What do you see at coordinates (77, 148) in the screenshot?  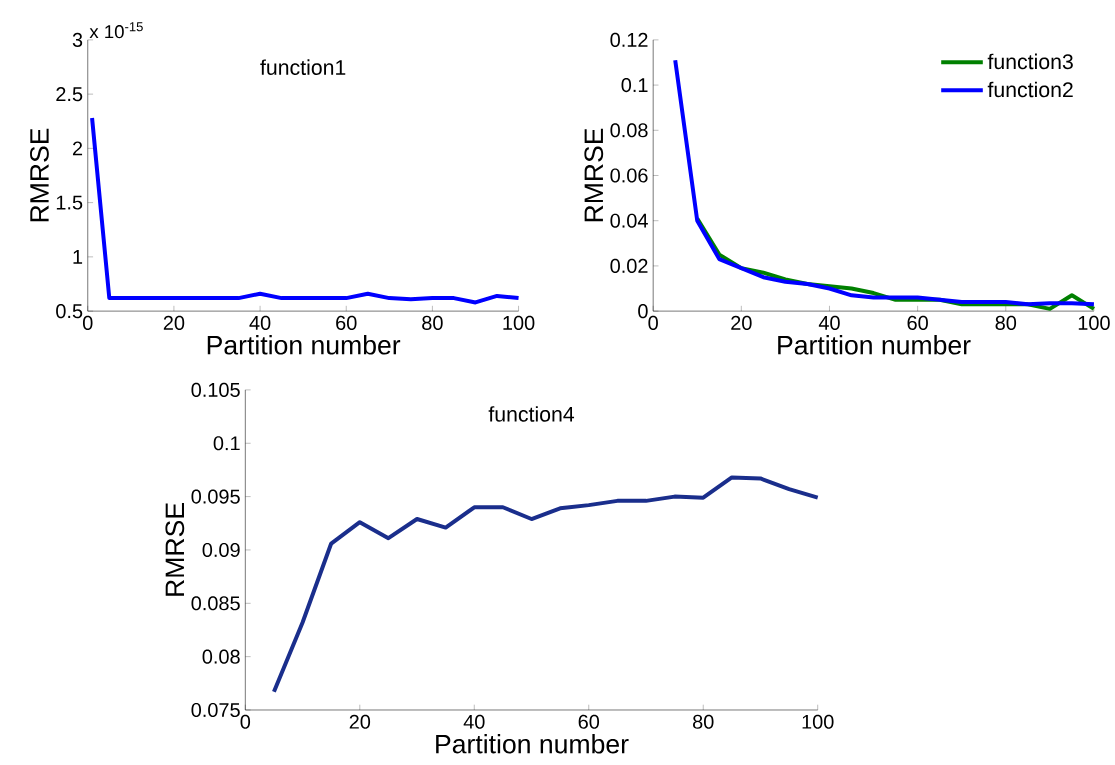 I see `y-tick-label: 2` at bounding box center [77, 148].